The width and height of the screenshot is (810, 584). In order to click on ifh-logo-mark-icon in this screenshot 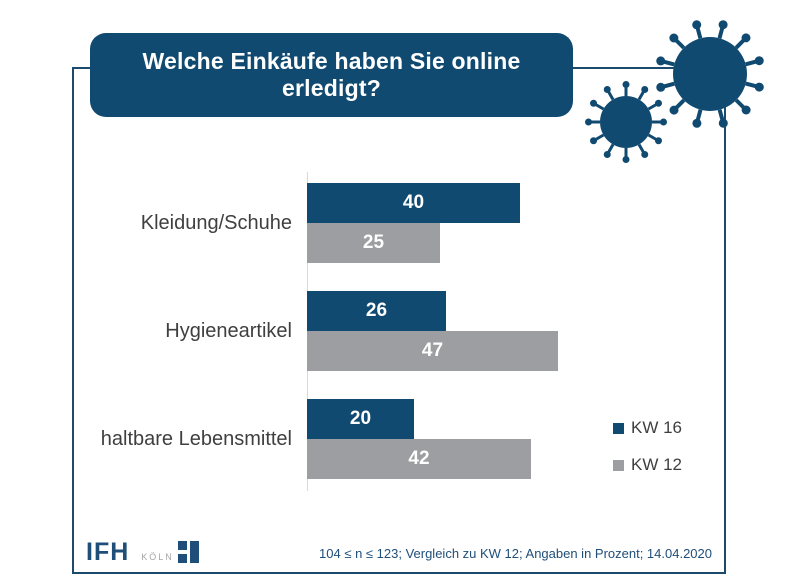, I will do `click(188, 552)`.